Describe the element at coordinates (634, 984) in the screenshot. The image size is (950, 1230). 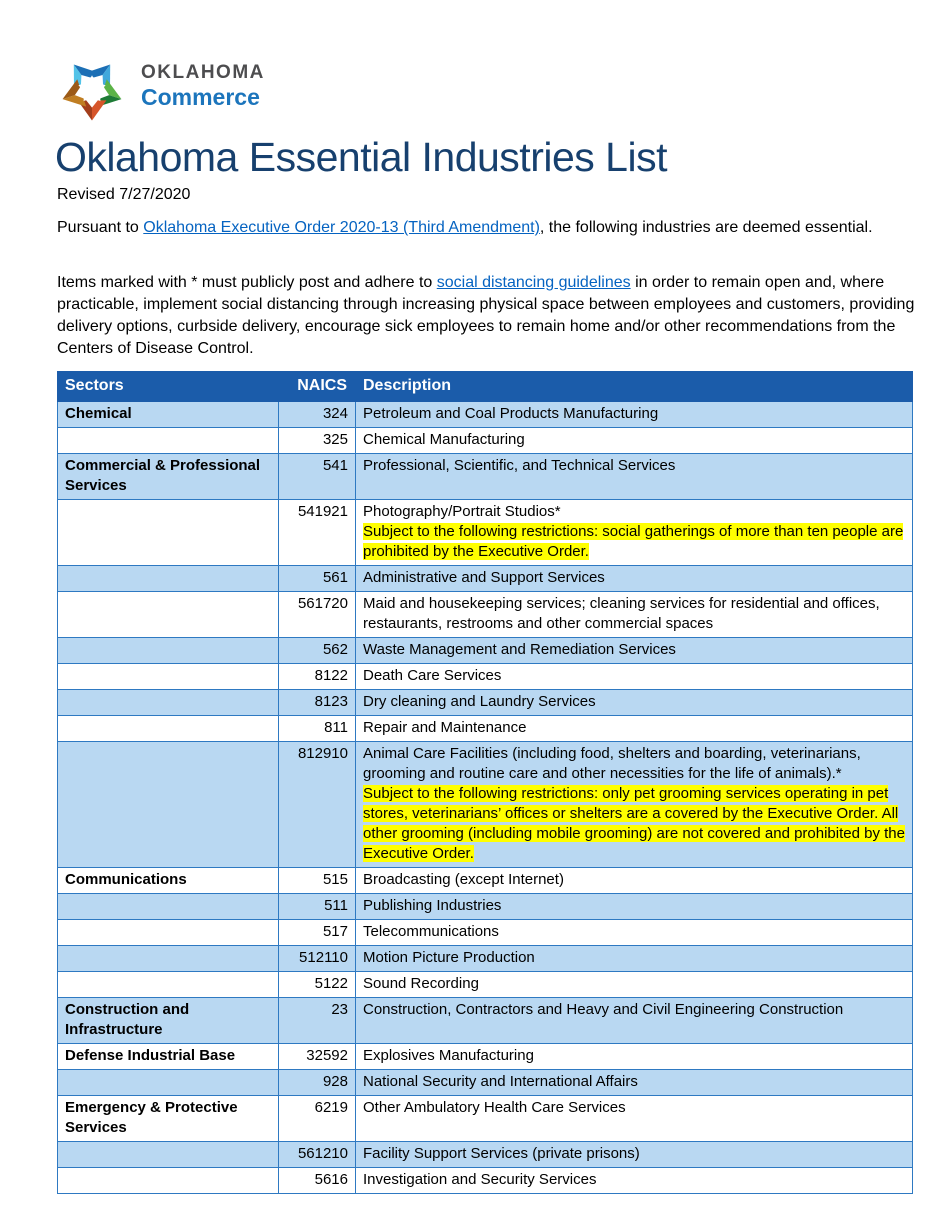
I see `description-cell: Sound Recording` at that location.